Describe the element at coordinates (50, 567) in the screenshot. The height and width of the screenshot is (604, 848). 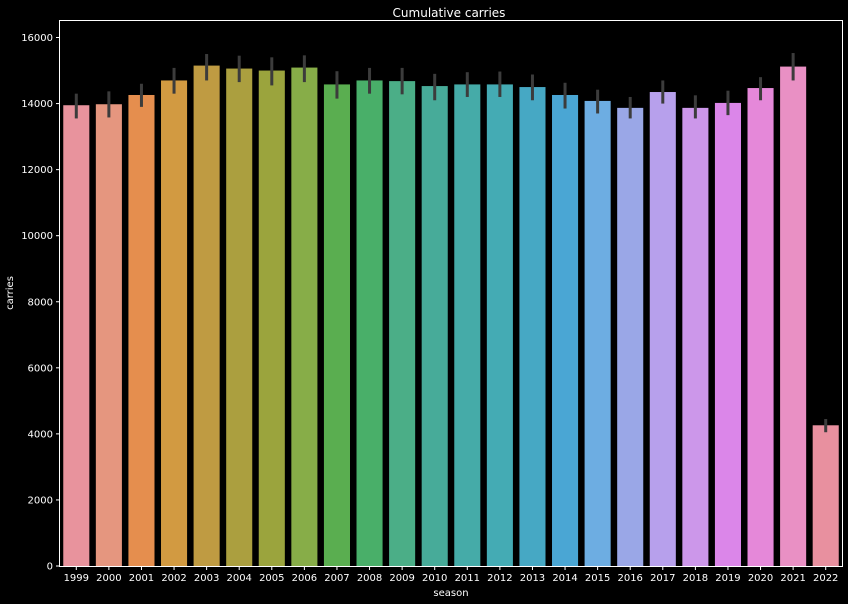
I see `y-tick-label: 0` at that location.